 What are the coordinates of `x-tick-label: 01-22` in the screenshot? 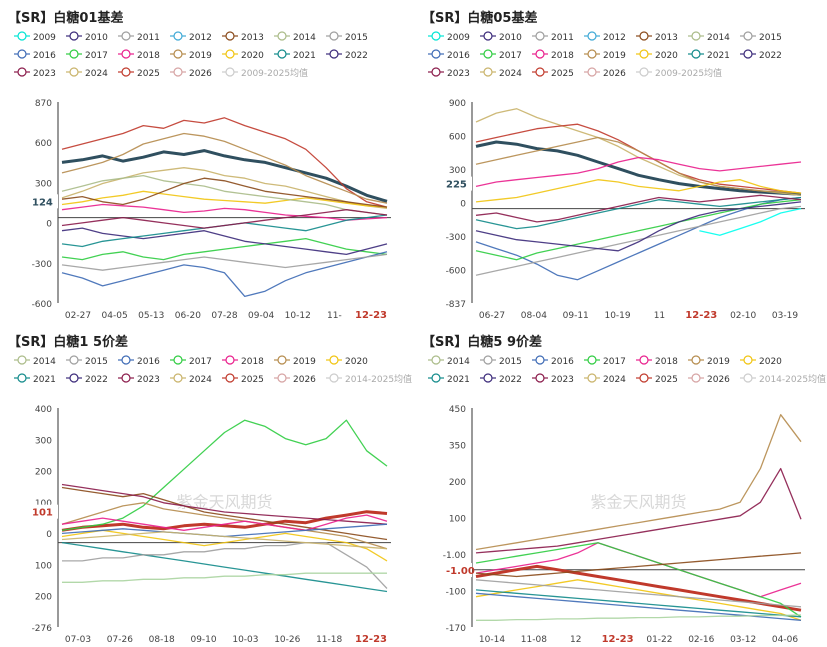 It's located at (659, 640).